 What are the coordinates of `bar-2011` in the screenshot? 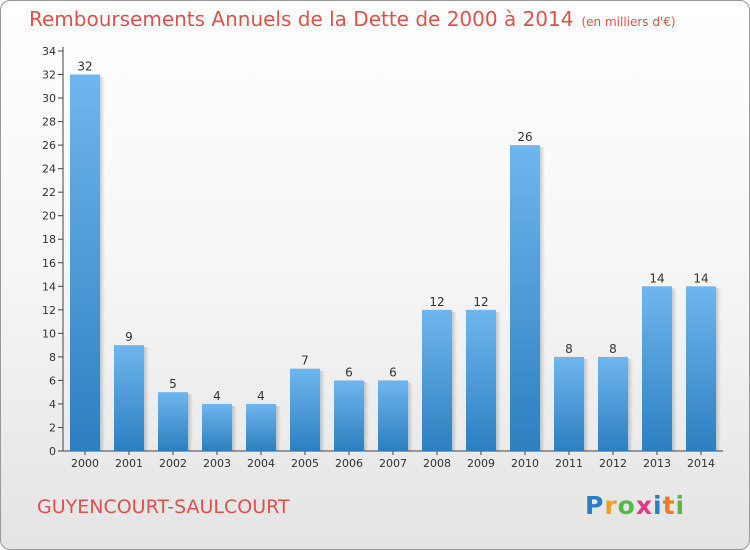 It's located at (569, 403).